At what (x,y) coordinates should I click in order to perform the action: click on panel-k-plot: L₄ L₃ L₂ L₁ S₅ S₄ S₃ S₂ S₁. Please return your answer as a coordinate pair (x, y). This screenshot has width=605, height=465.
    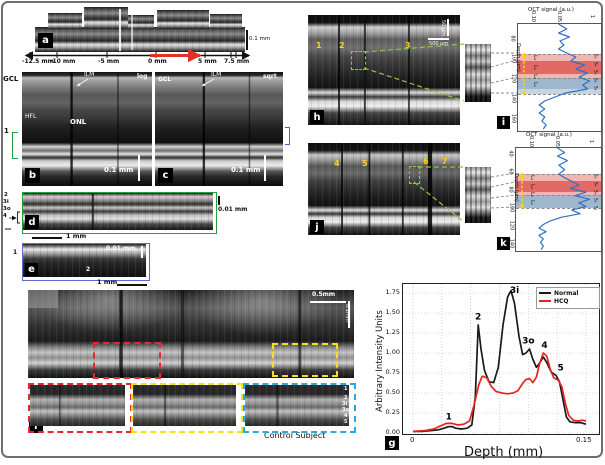
    Looking at the image, I should click on (558, 199).